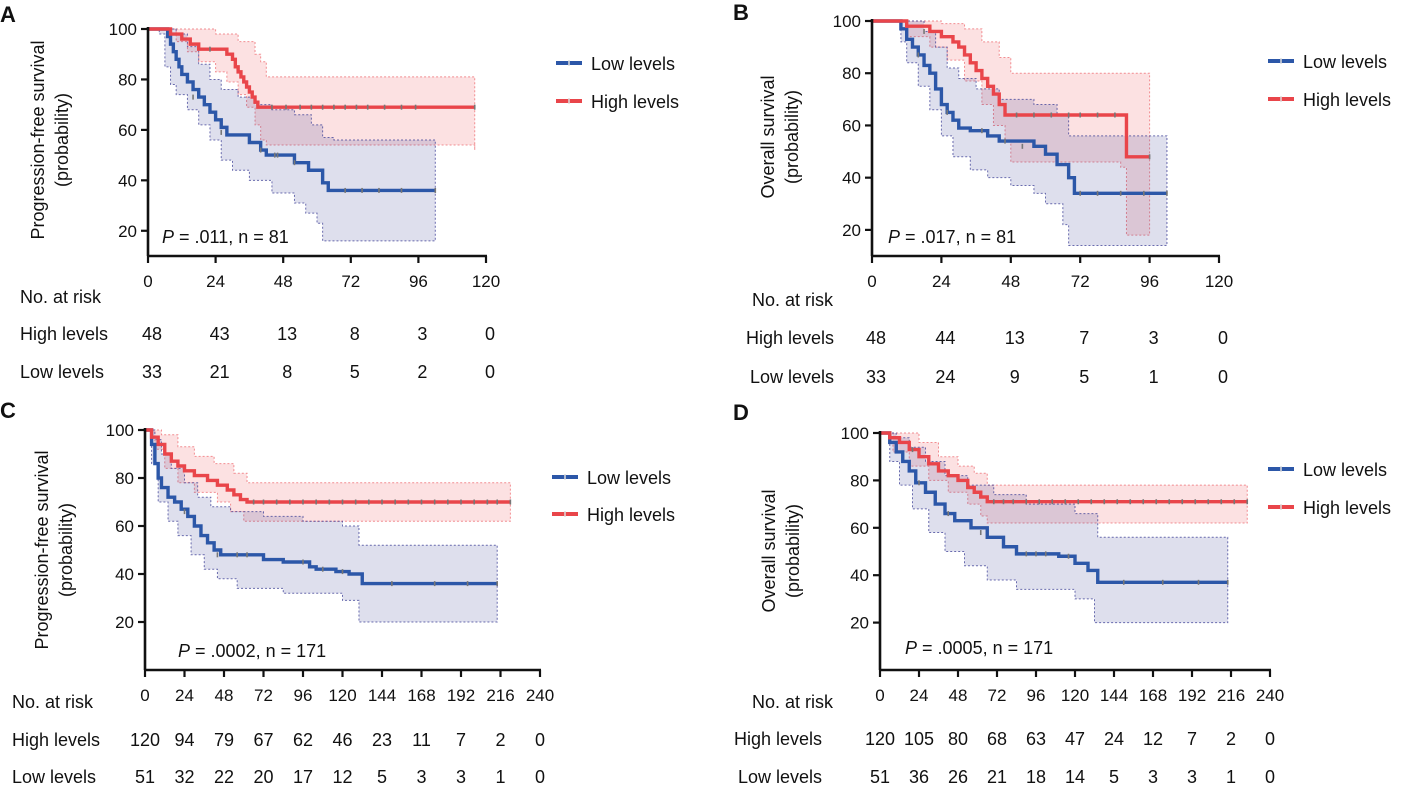 This screenshot has width=1411, height=788. I want to click on risk-count: 80, so click(958, 739).